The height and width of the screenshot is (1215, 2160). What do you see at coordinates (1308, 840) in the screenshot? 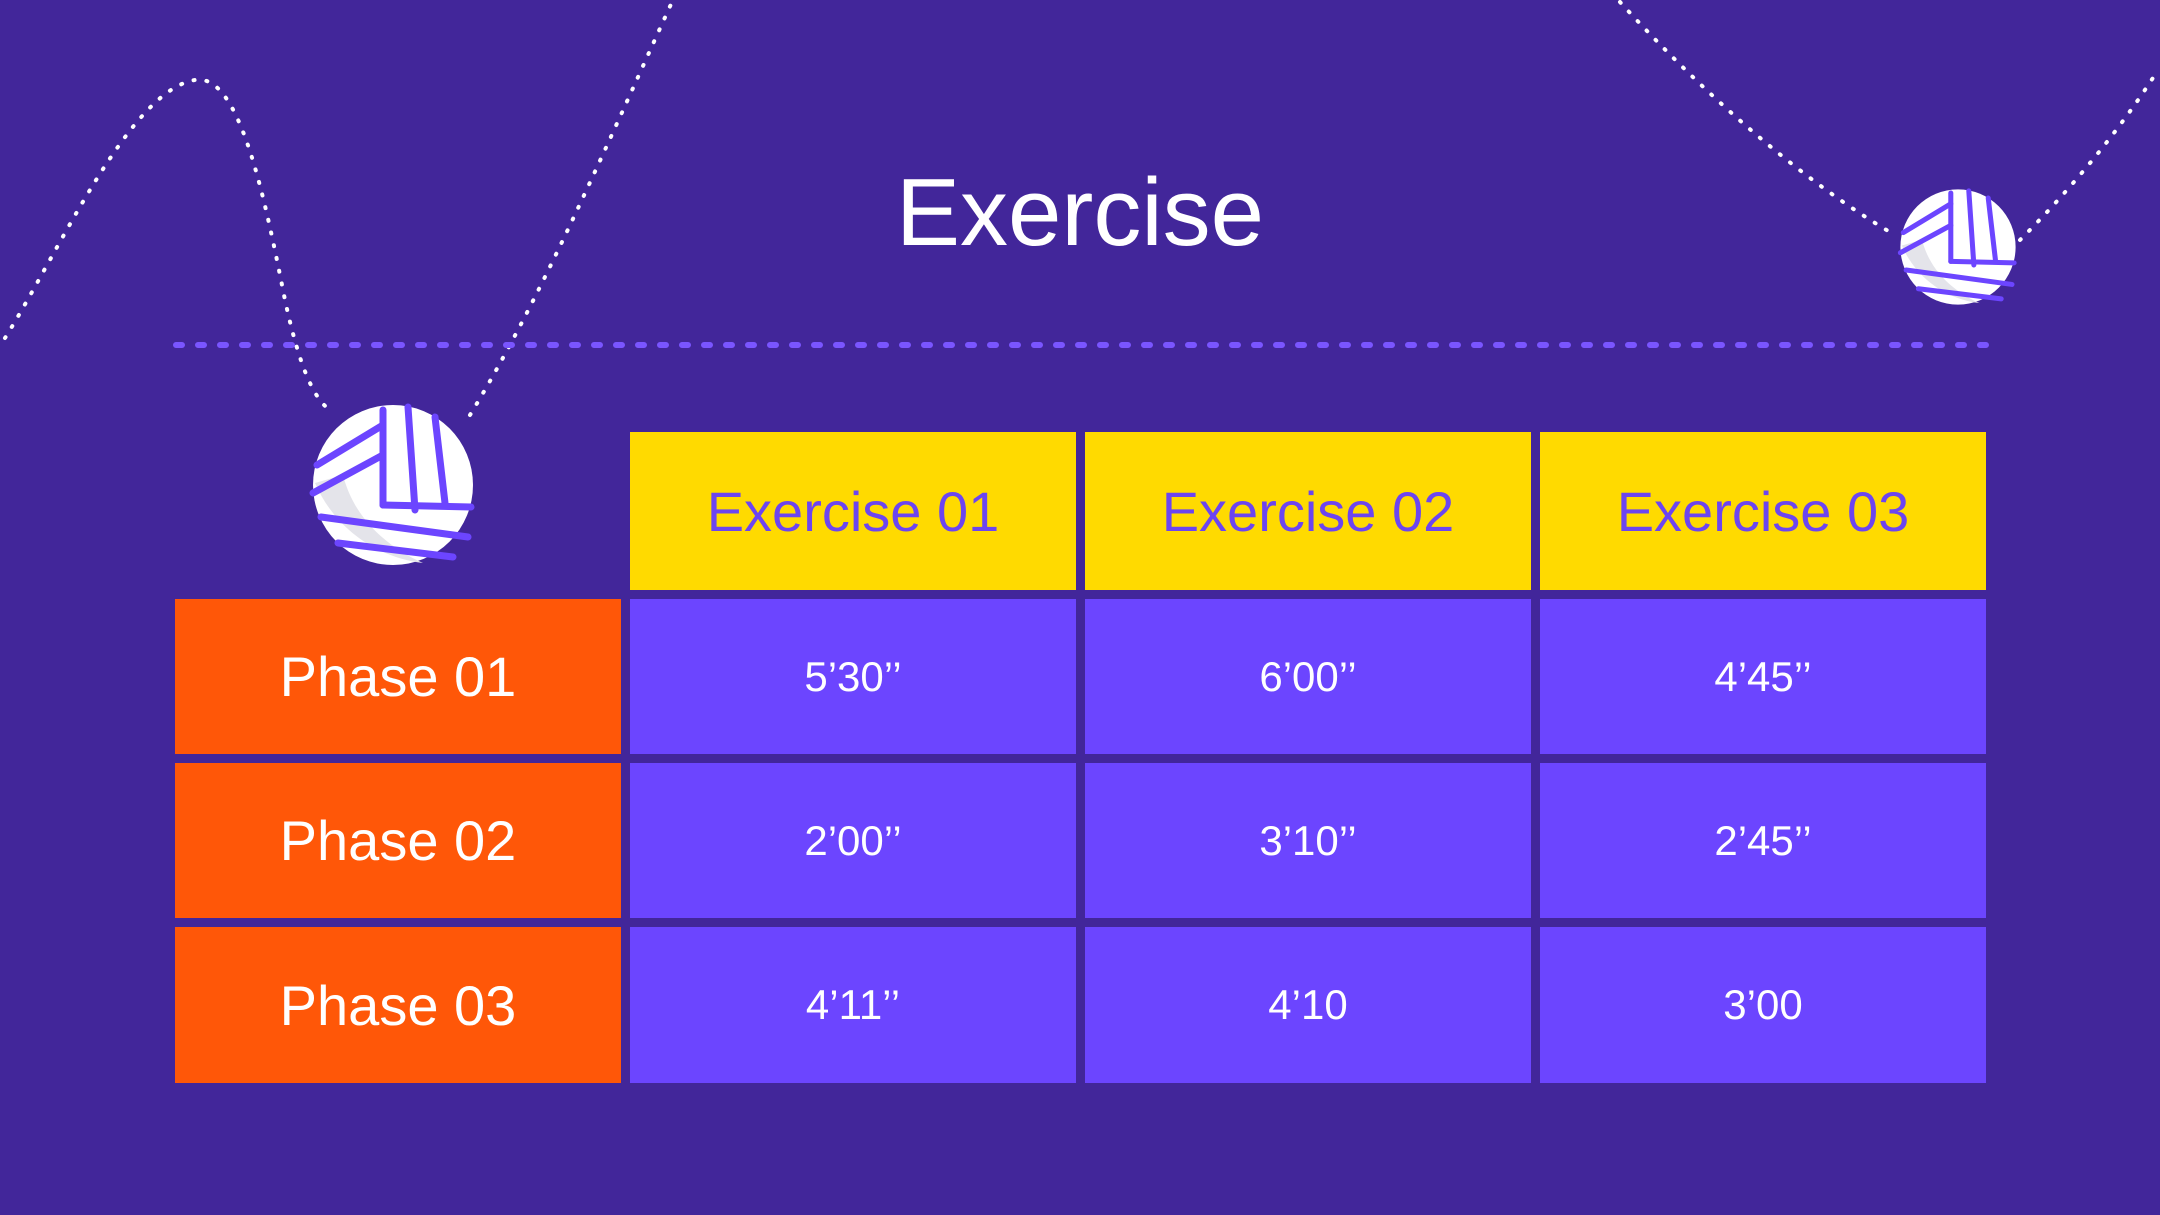
I see `table-cell: 3’10’’` at bounding box center [1308, 840].